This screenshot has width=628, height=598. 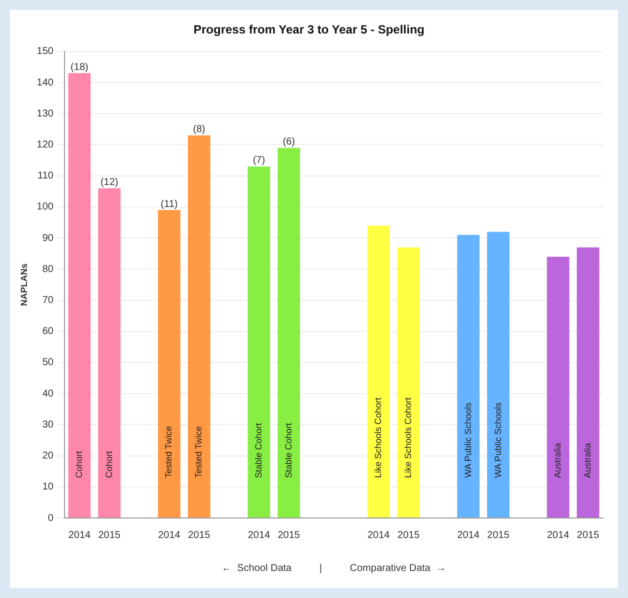 What do you see at coordinates (288, 142) in the screenshot?
I see `annotation: (6)` at bounding box center [288, 142].